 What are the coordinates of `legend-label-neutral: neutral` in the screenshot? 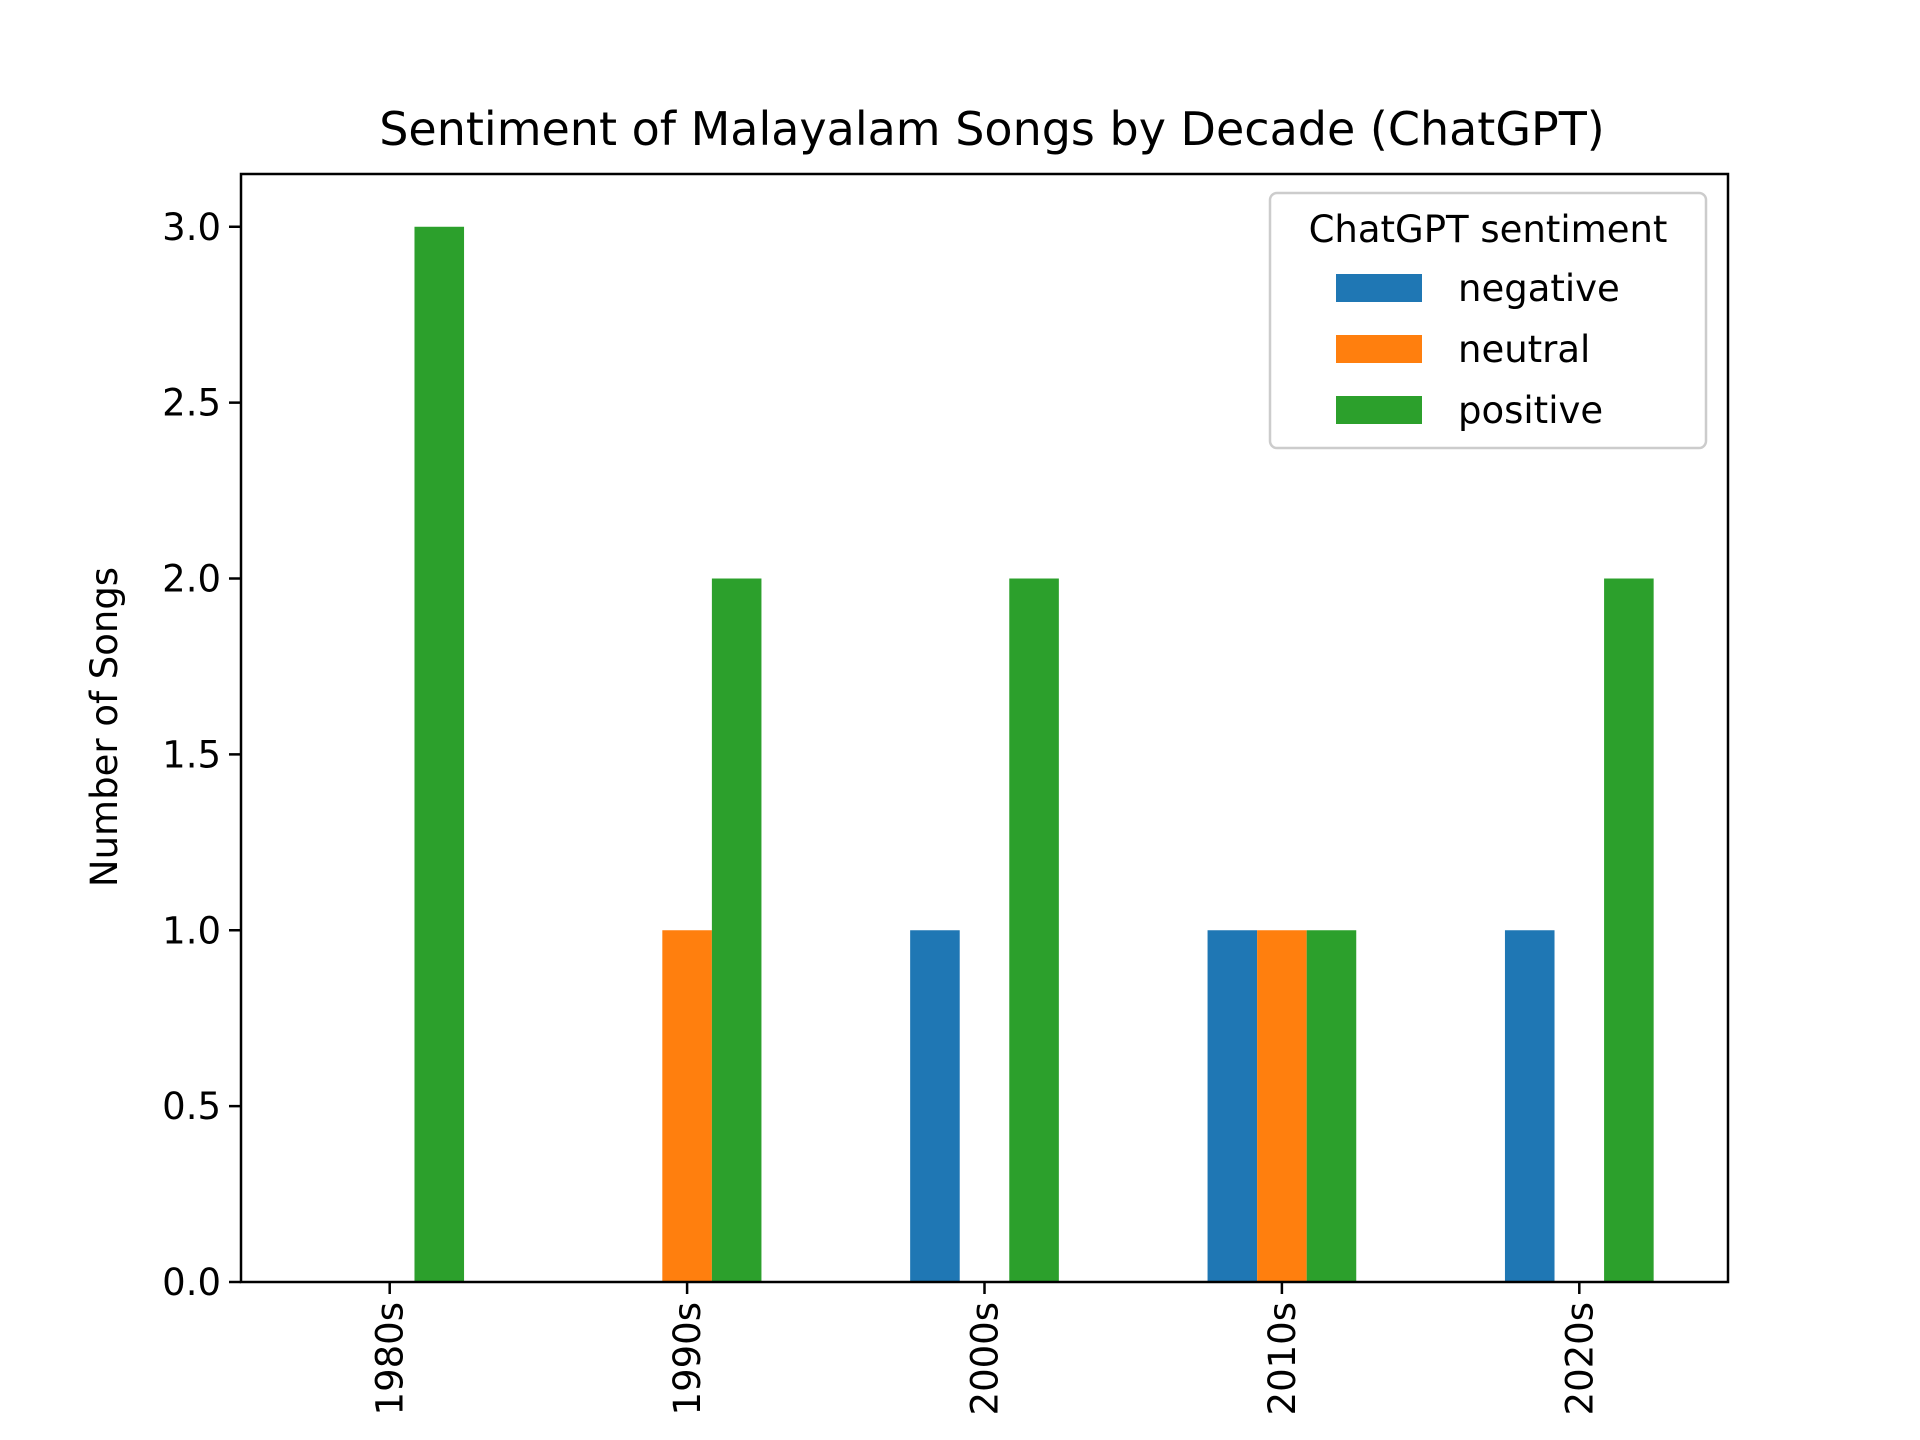 It's located at (1524, 349).